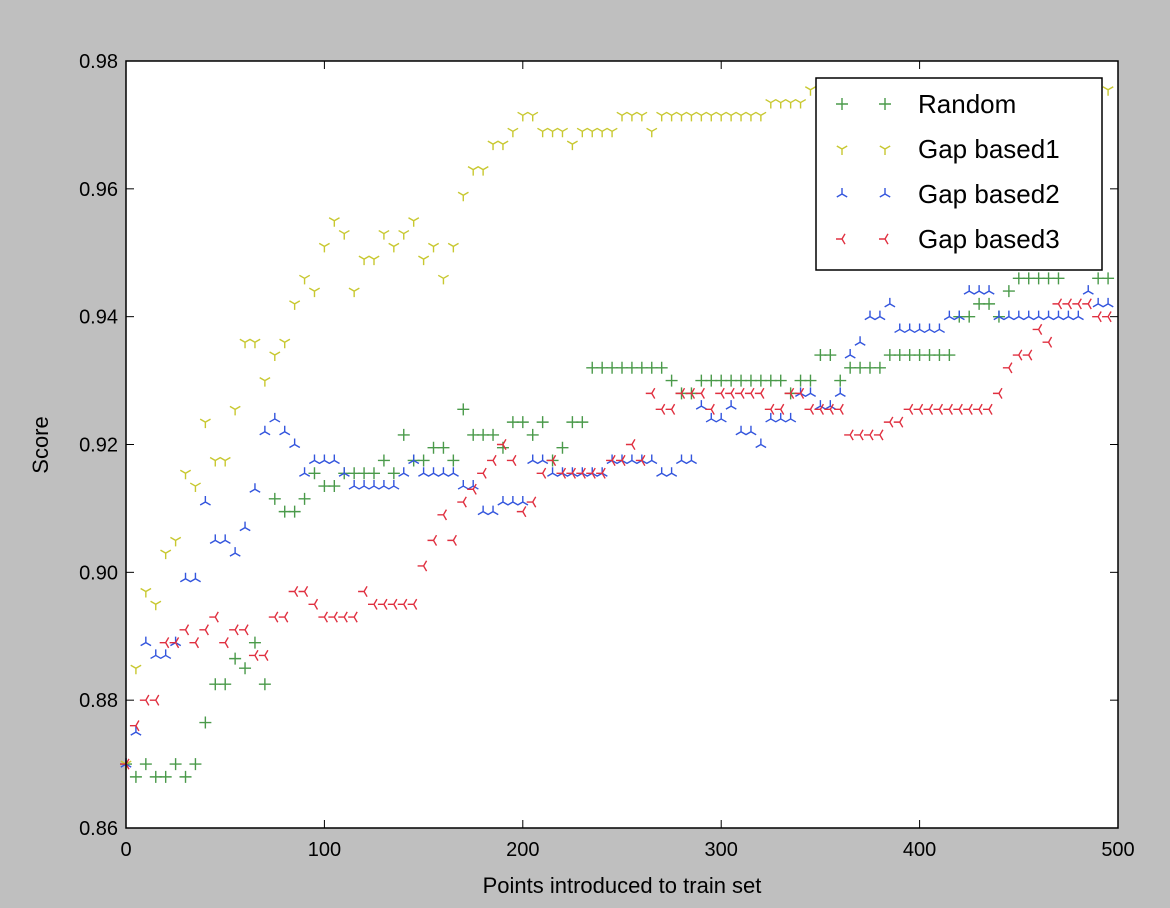 The image size is (1170, 908). I want to click on x-tick-label: 300, so click(721, 850).